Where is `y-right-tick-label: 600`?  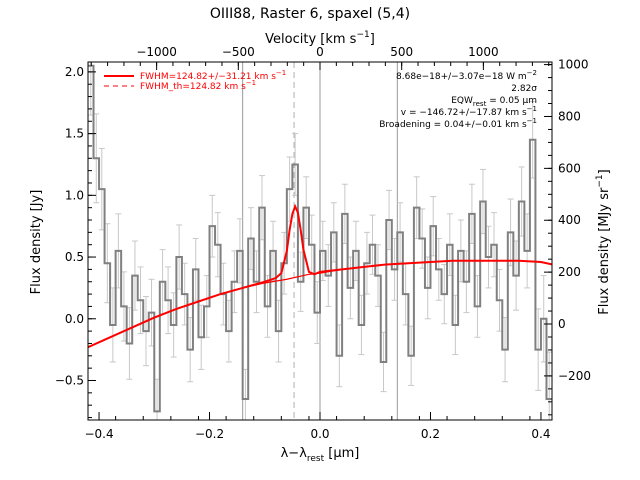 y-right-tick-label: 600 is located at coordinates (569, 168).